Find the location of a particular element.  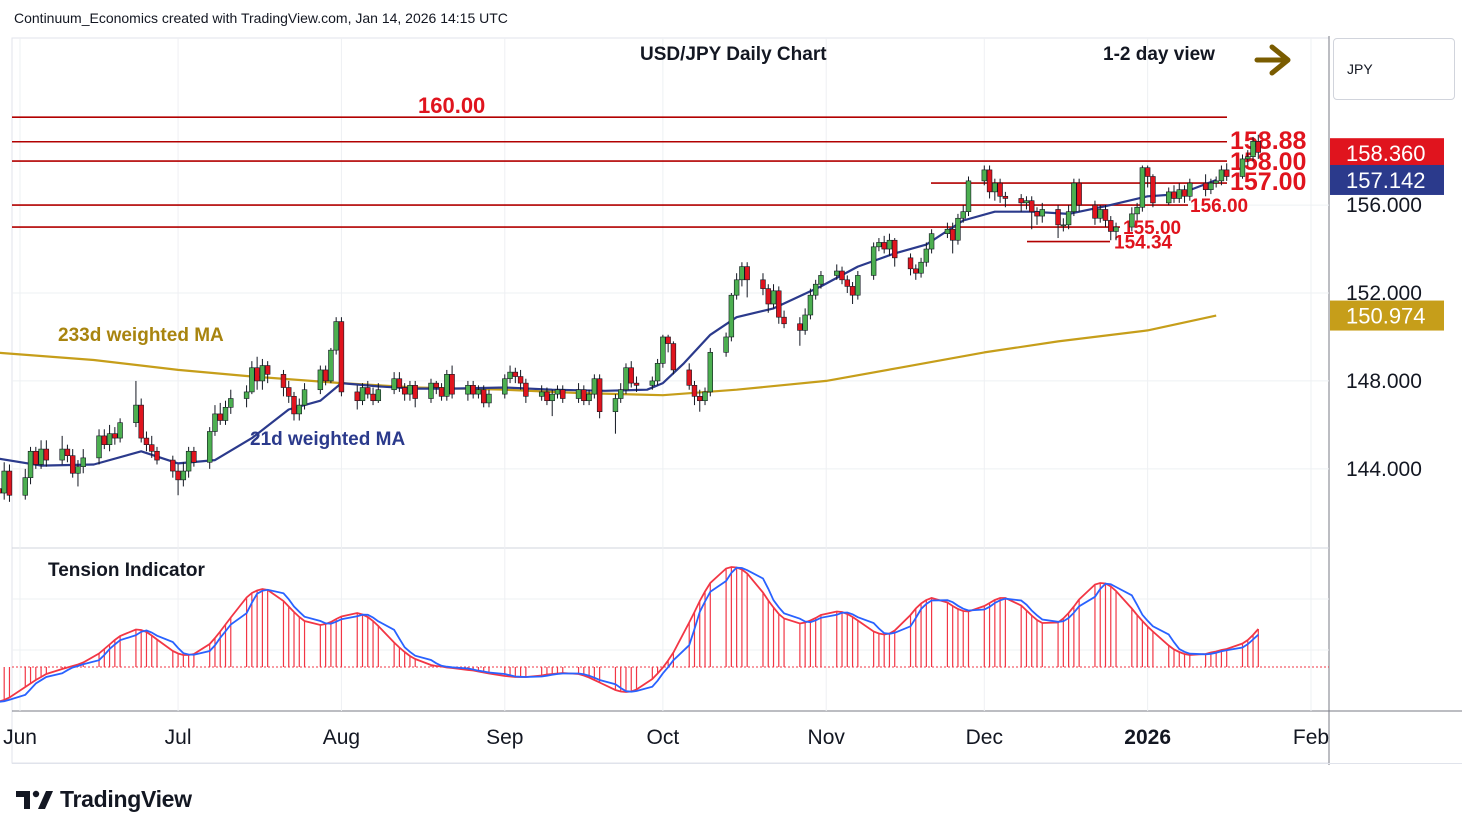

price-label-box is located at coordinates (1387, 179).